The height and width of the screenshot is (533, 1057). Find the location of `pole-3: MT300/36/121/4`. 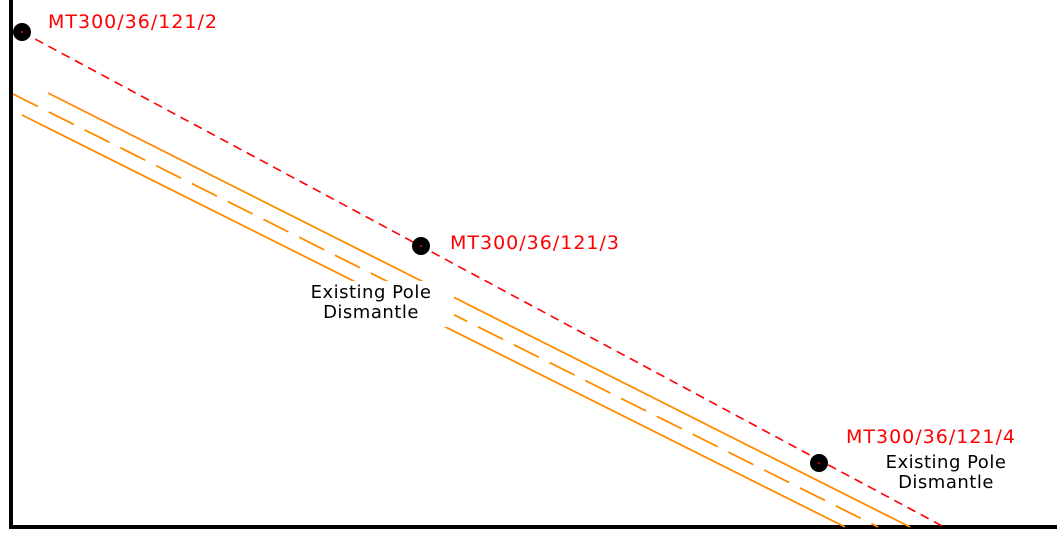

pole-3: MT300/36/121/4 is located at coordinates (913, 449).